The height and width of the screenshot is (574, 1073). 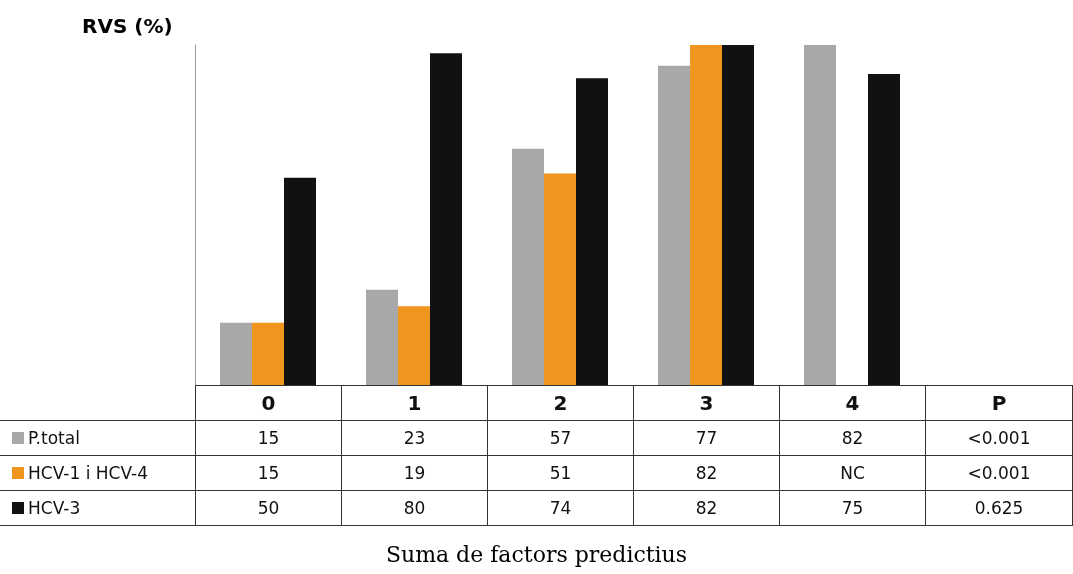 What do you see at coordinates (852, 403) in the screenshot?
I see `x-tick-label: 4` at bounding box center [852, 403].